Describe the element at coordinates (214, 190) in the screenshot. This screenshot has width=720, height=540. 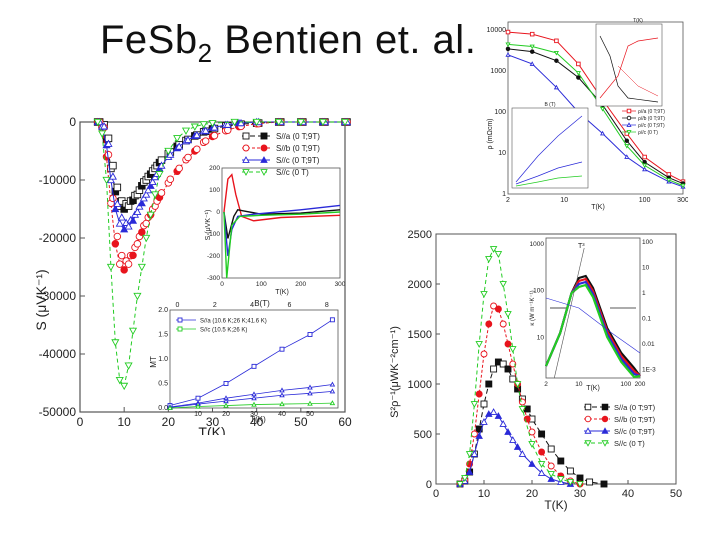
I see `inset-y-tick-label: 100` at that location.